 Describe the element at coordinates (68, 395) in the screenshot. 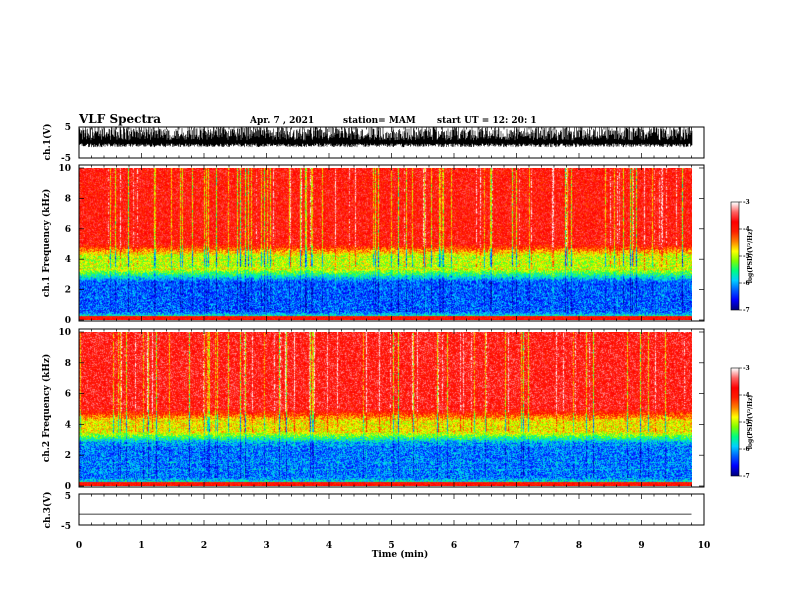

I see `spec2-ytick-label: 6` at that location.